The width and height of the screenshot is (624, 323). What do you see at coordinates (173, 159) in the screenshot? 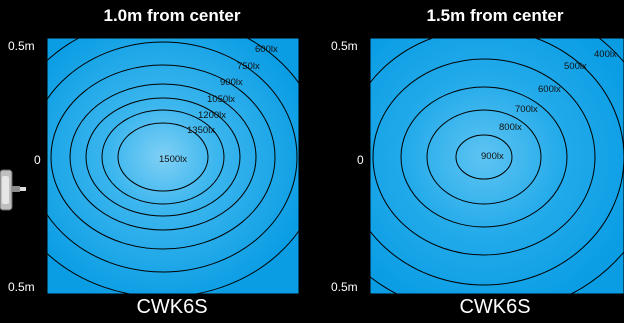
I see `panel-1-label-1500: 1500lx` at bounding box center [173, 159].